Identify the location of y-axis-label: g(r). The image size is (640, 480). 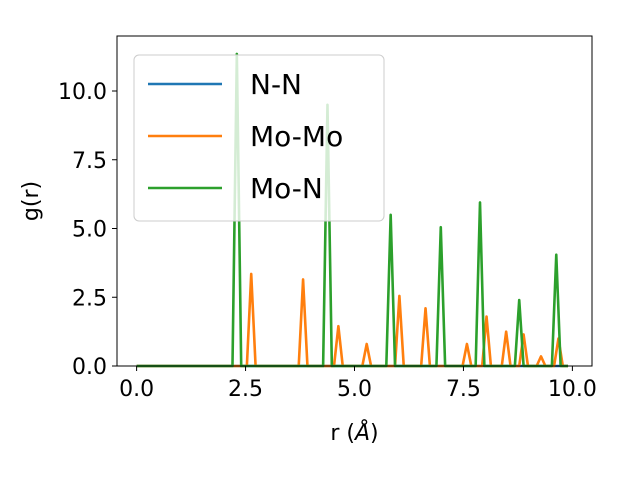
(31, 201).